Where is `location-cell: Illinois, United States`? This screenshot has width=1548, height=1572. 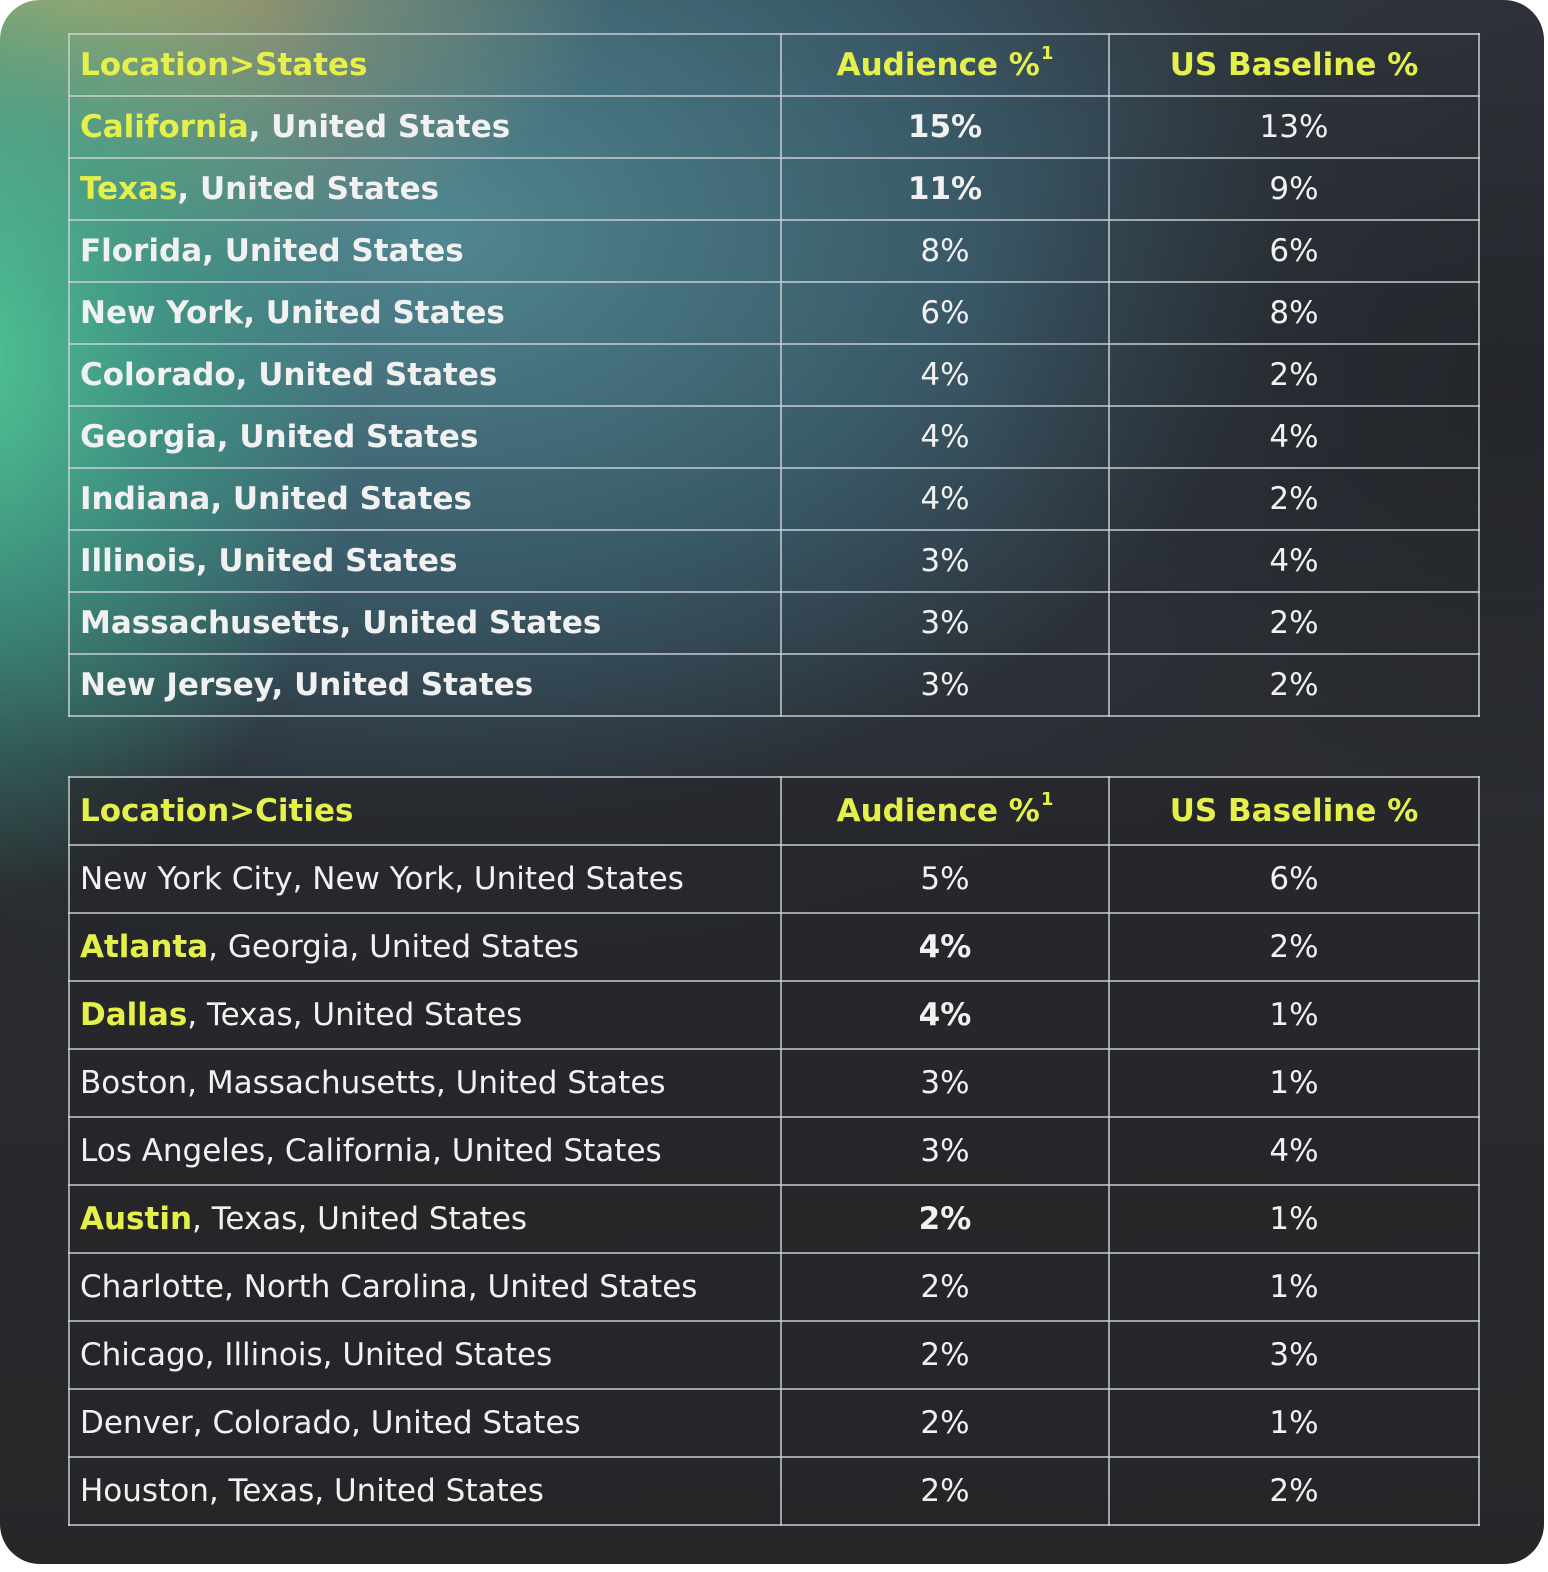
location-cell: Illinois, United States is located at coordinates (425, 561).